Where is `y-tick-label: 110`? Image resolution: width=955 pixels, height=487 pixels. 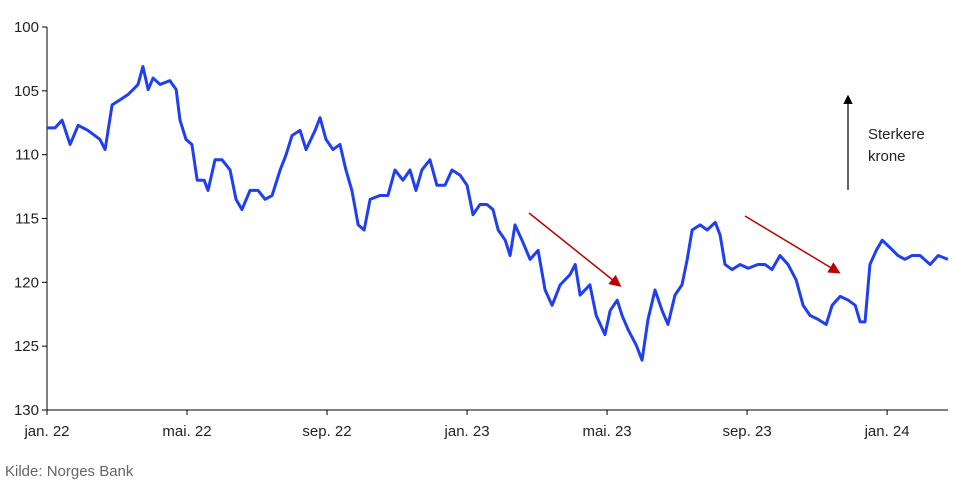 y-tick-label: 110 is located at coordinates (27, 155).